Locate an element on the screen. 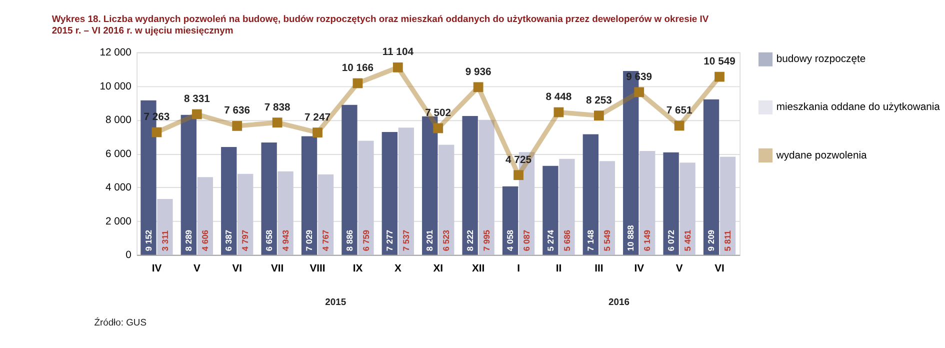  data-label: 8 289 is located at coordinates (188, 241).